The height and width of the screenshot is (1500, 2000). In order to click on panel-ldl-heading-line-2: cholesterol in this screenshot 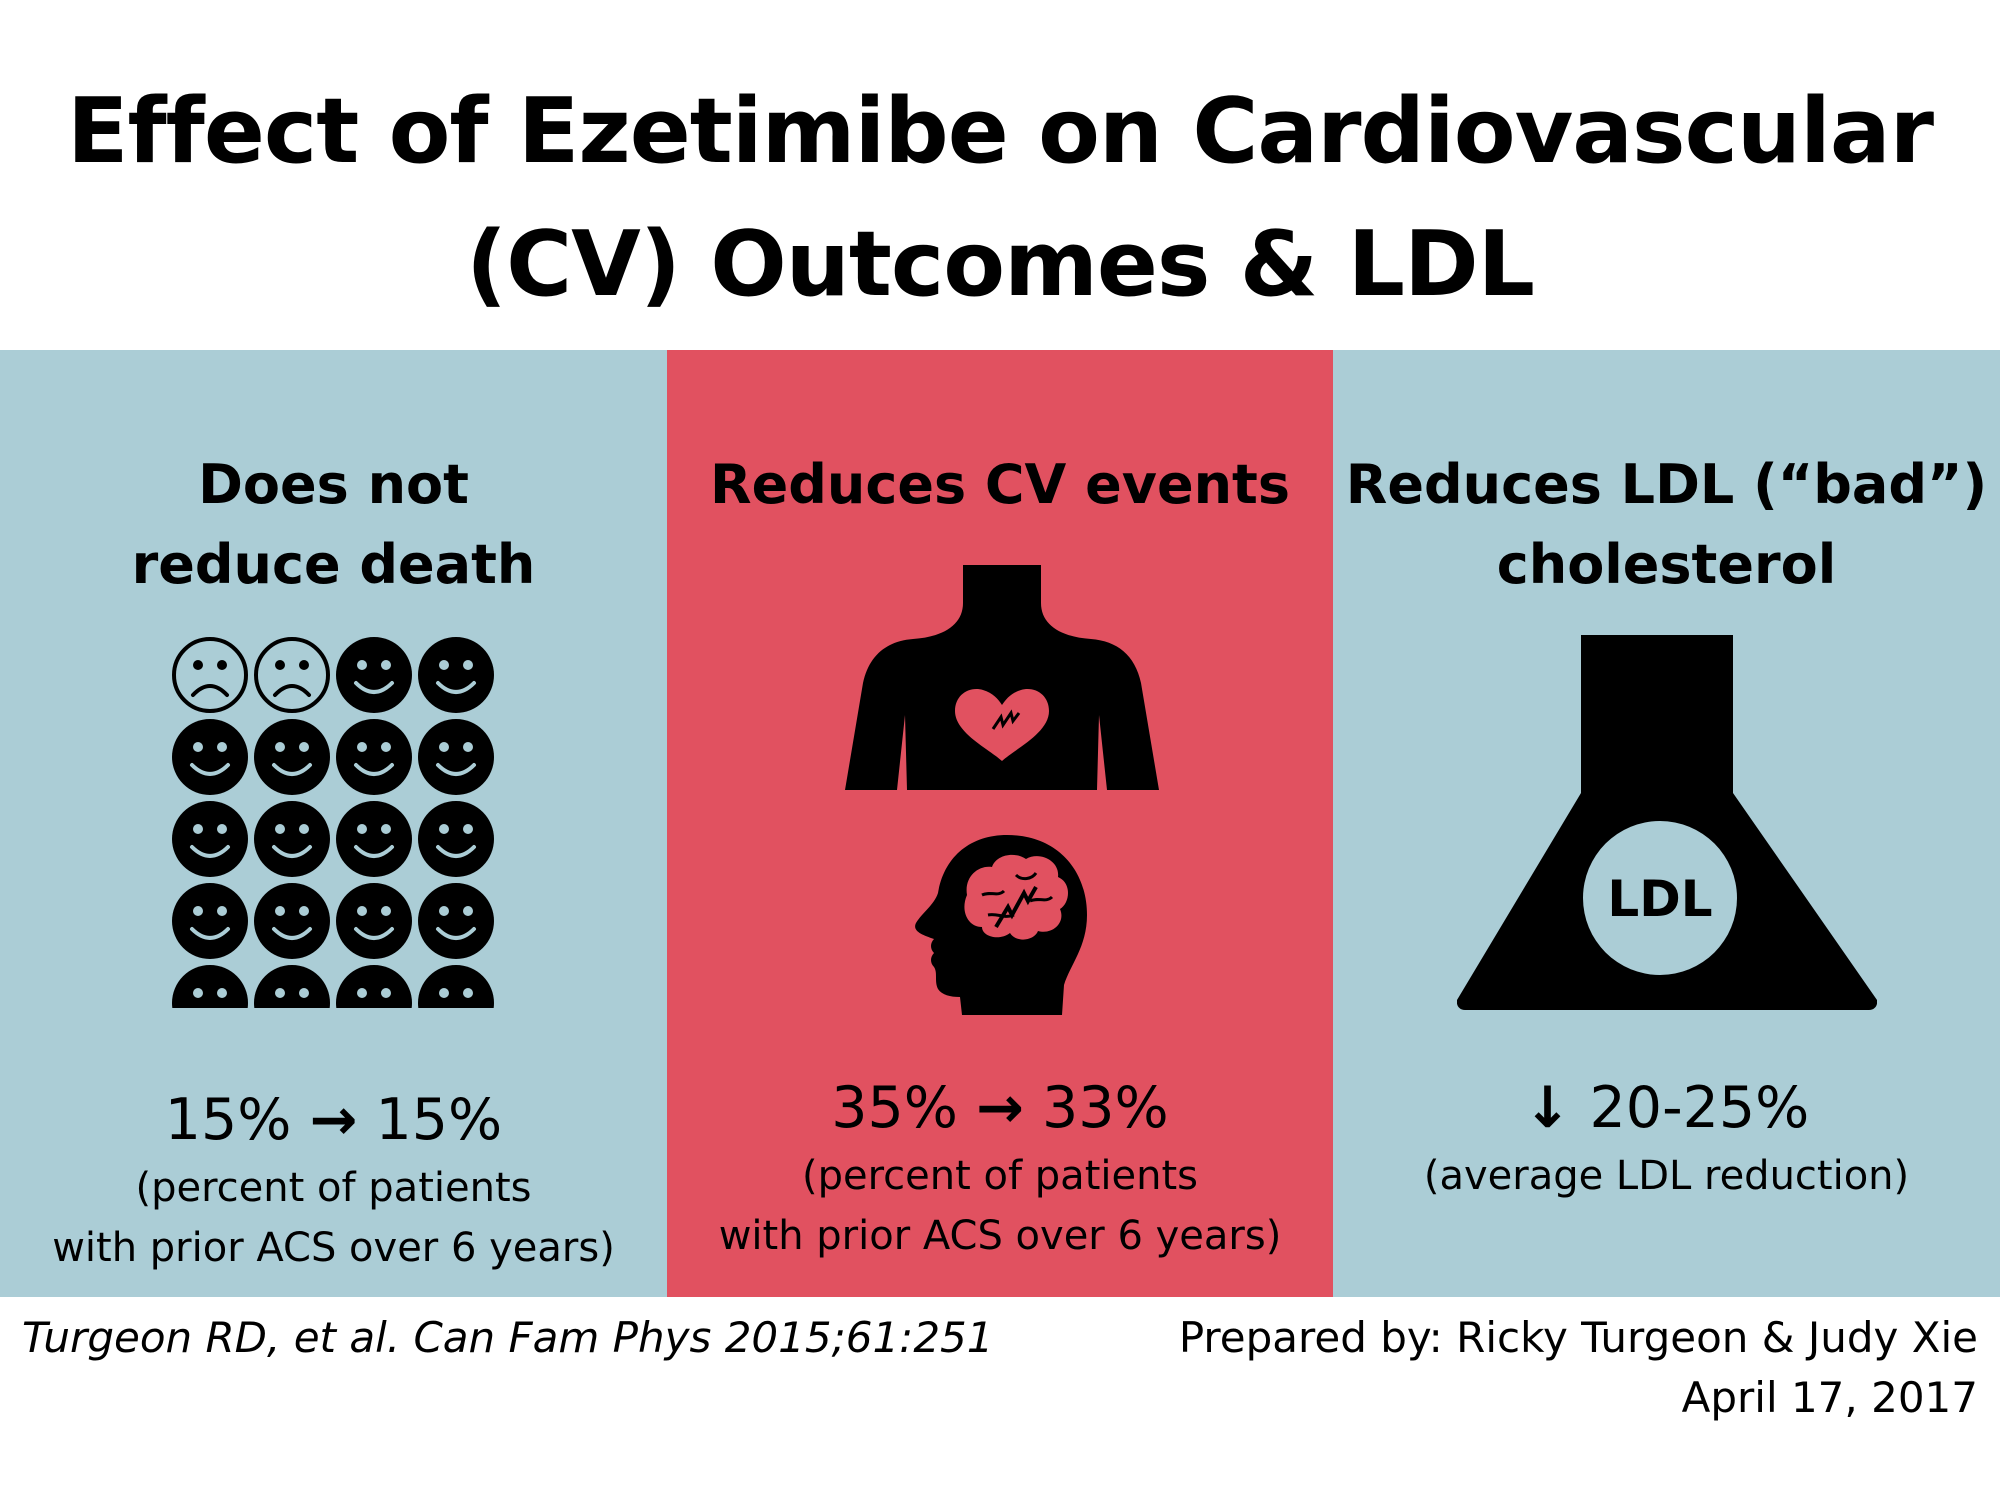, I will do `click(1666, 564)`.